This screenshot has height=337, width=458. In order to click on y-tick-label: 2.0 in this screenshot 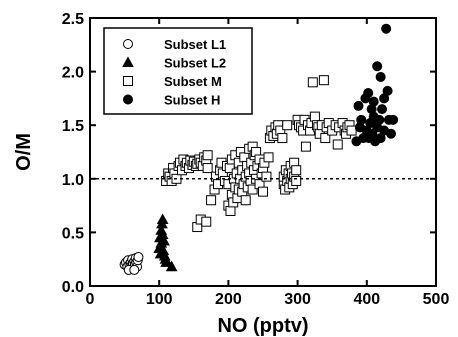, I will do `click(73, 73)`.